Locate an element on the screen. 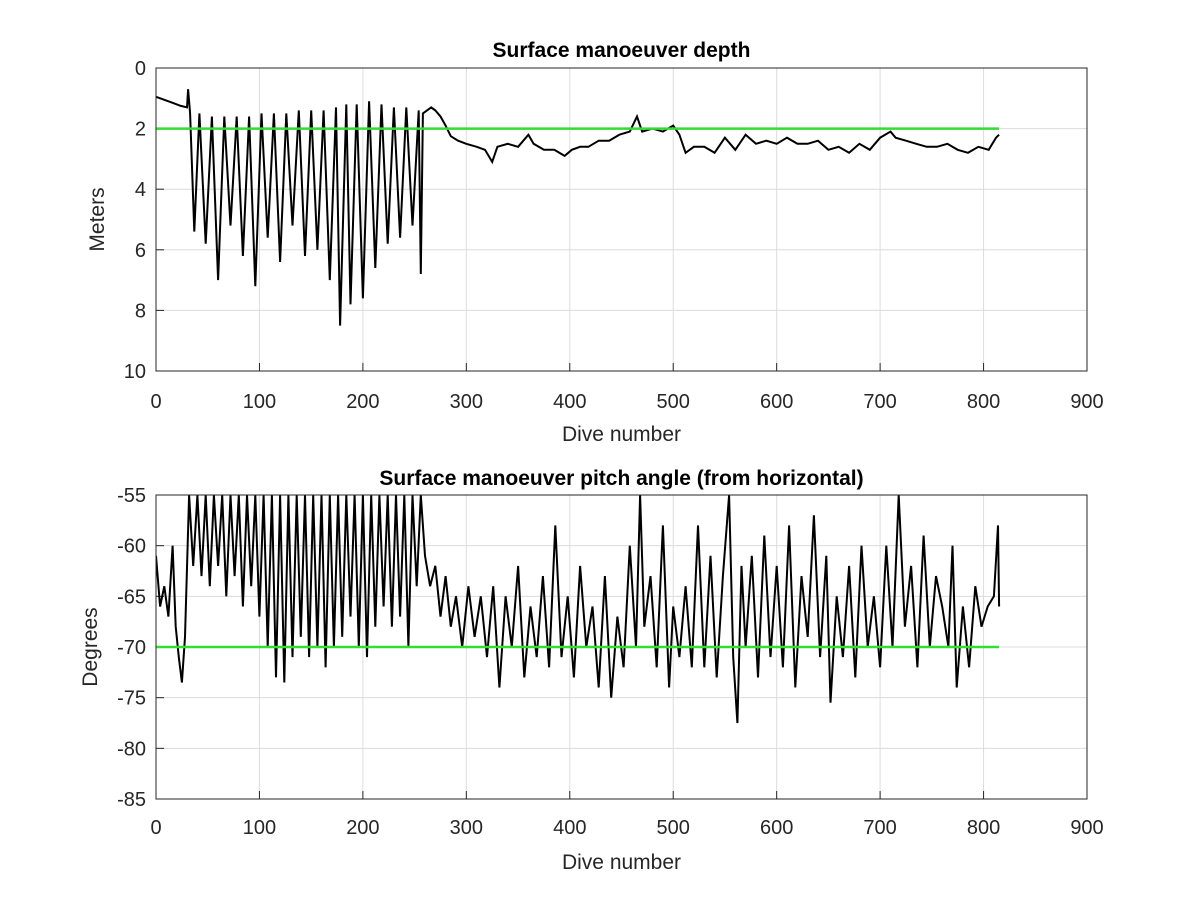 This screenshot has width=1200, height=900. pitch-x-tick-label: 600 is located at coordinates (776, 828).